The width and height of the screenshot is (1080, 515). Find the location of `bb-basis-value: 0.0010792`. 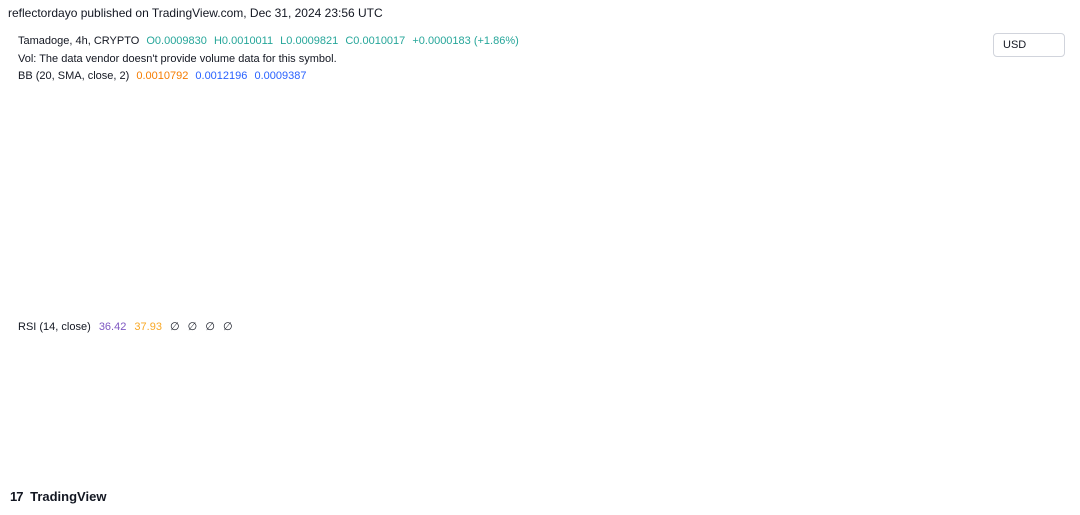

bb-basis-value: 0.0010792 is located at coordinates (162, 76).